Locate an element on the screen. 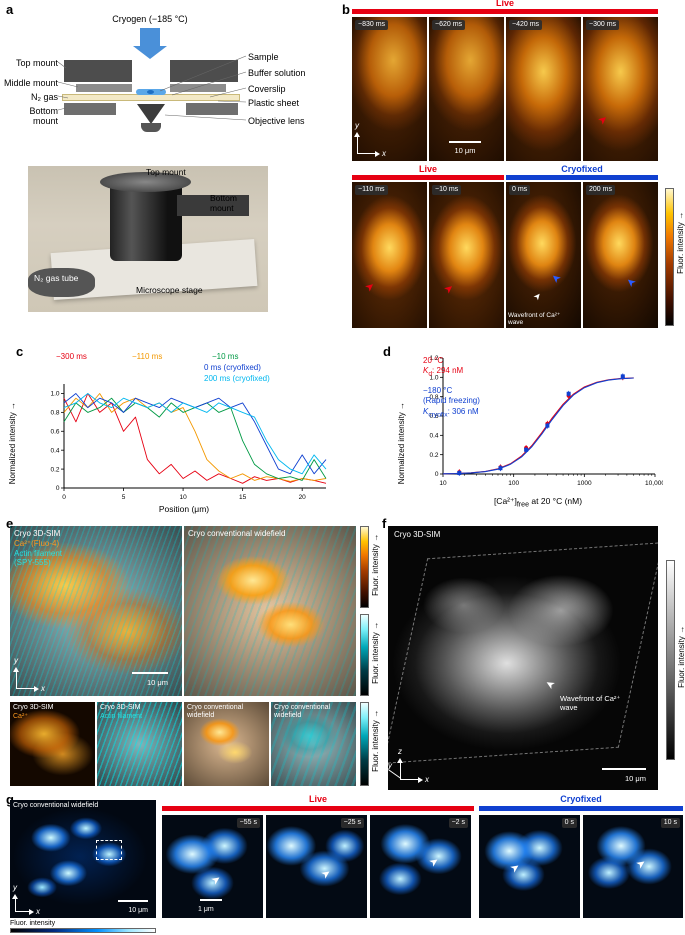  svg-text: 10 is located at coordinates (183, 497).